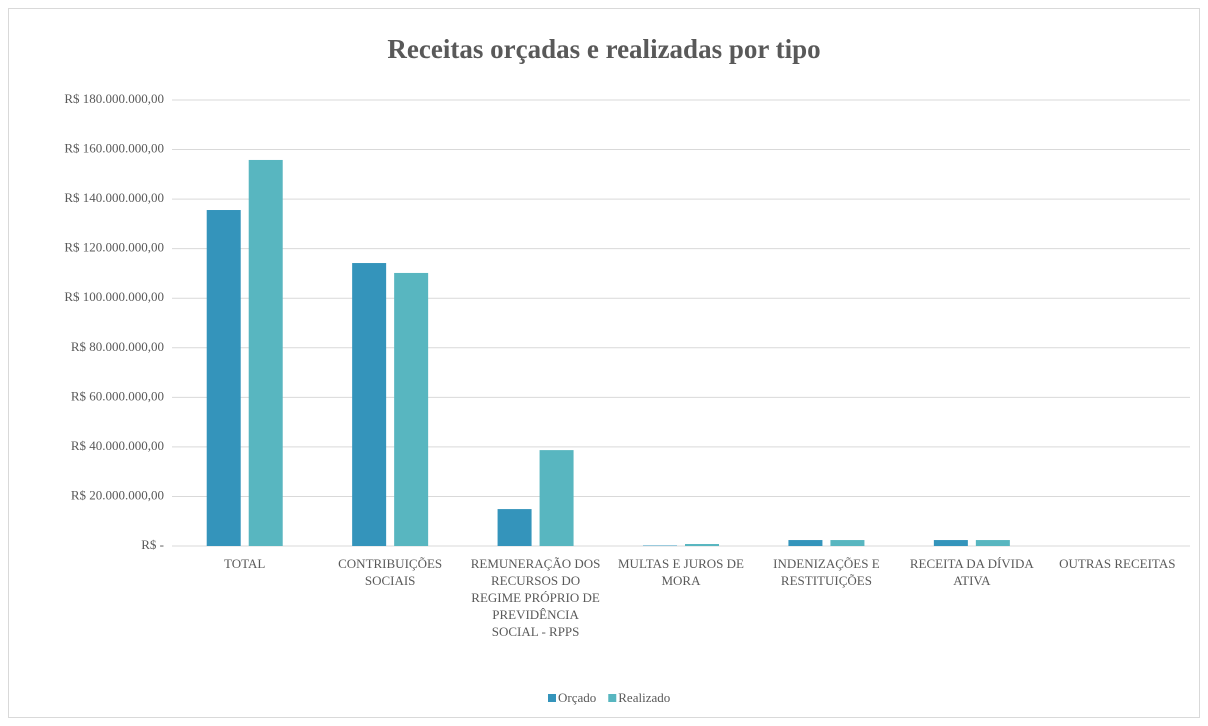  Describe the element at coordinates (114, 296) in the screenshot. I see `y-tick-label: R$ 100.000.000,00` at that location.